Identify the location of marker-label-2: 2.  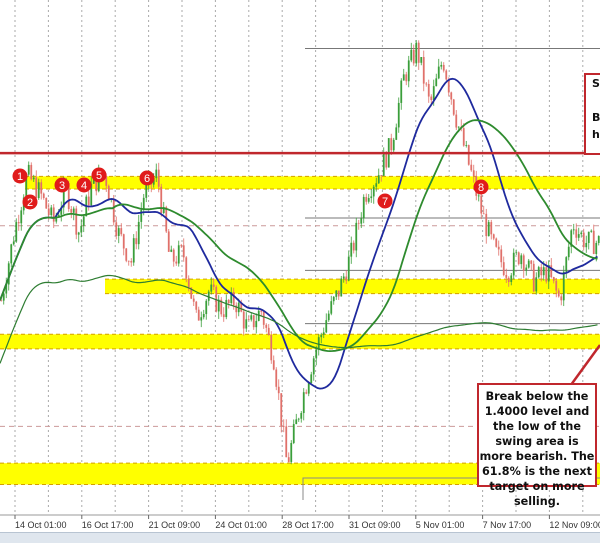
(30, 203).